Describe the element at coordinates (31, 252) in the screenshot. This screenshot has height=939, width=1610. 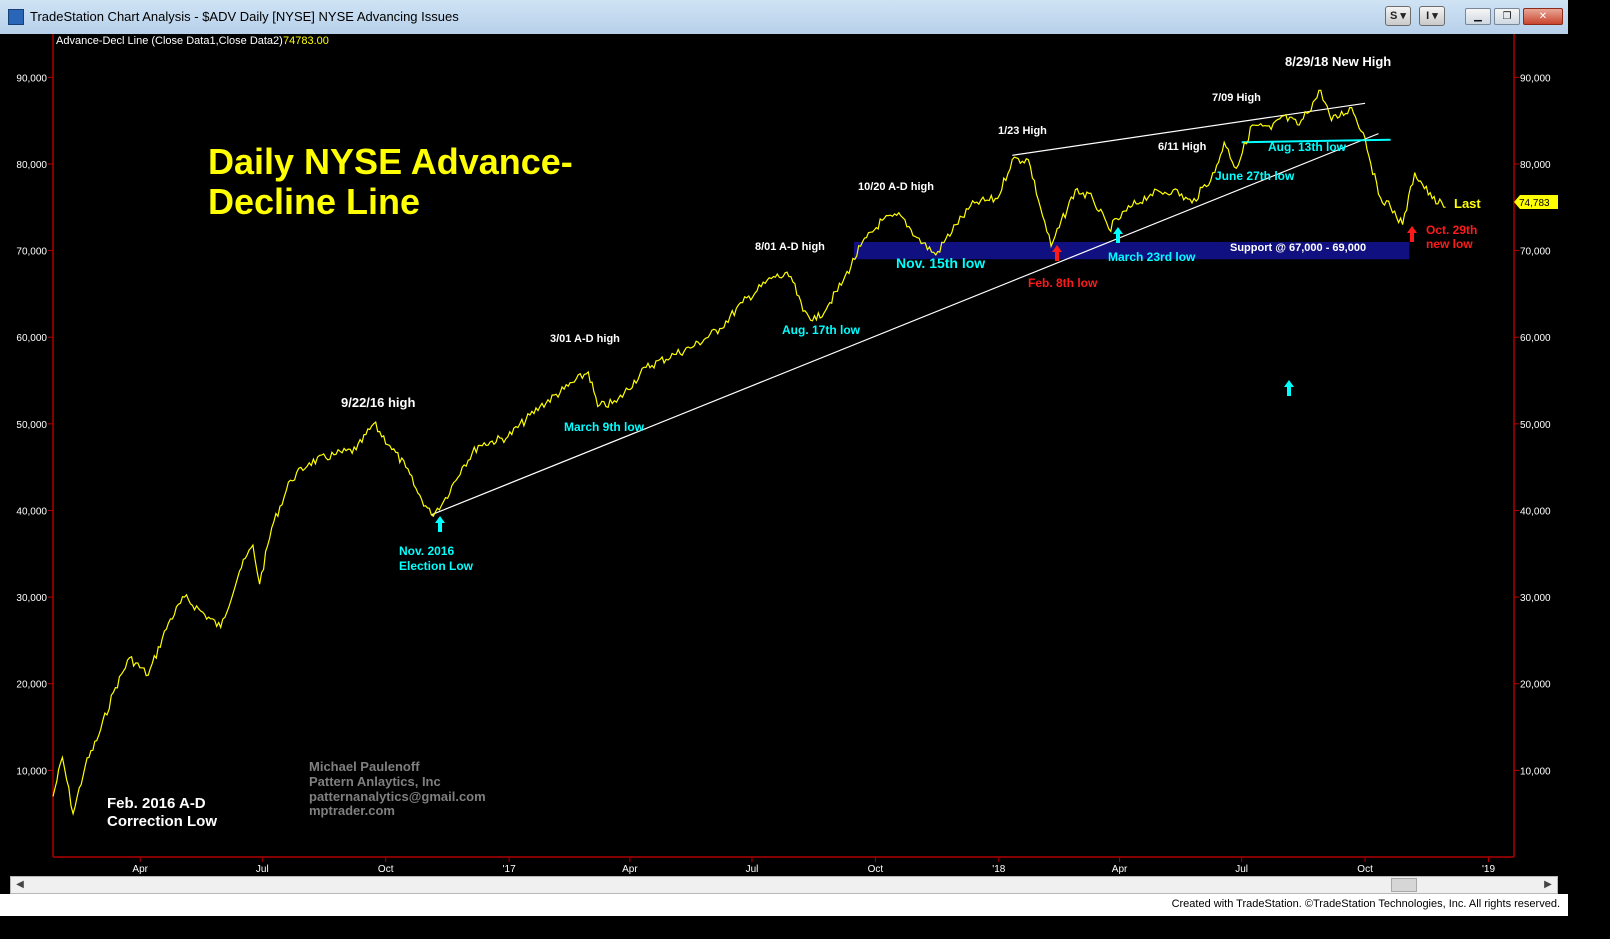
I see `y-tick-label-left: 70,000` at that location.